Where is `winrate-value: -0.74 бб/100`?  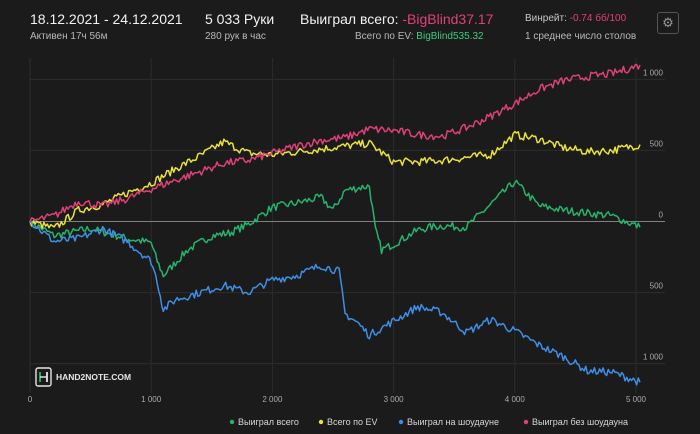
winrate-value: -0.74 бб/100 is located at coordinates (598, 18).